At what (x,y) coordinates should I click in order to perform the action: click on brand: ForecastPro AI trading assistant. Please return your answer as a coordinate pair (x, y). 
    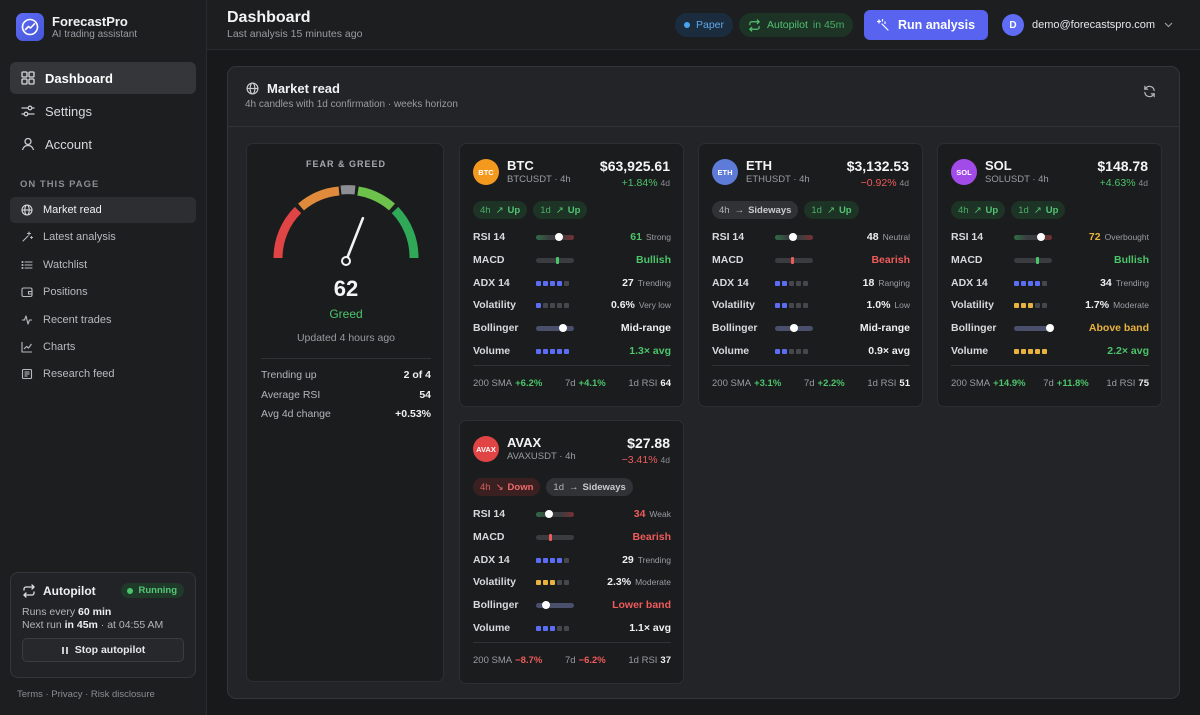
    Looking at the image, I should click on (76, 27).